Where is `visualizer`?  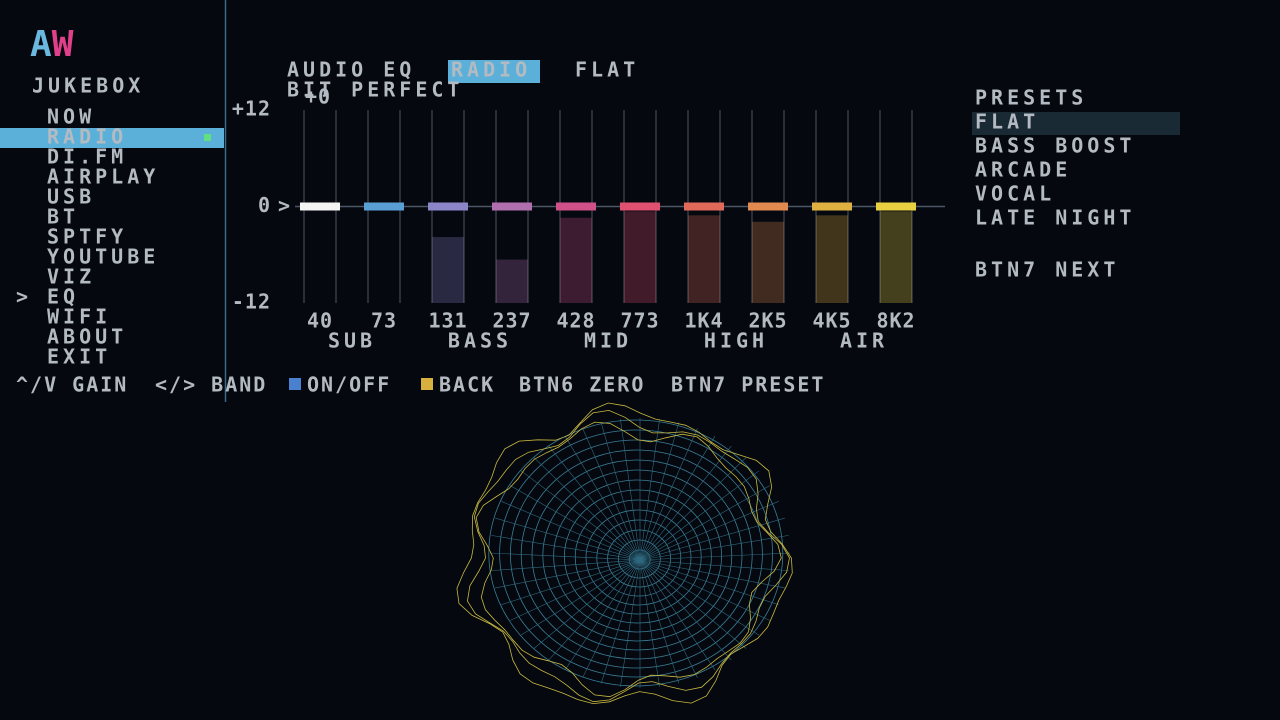
visualizer is located at coordinates (624, 553).